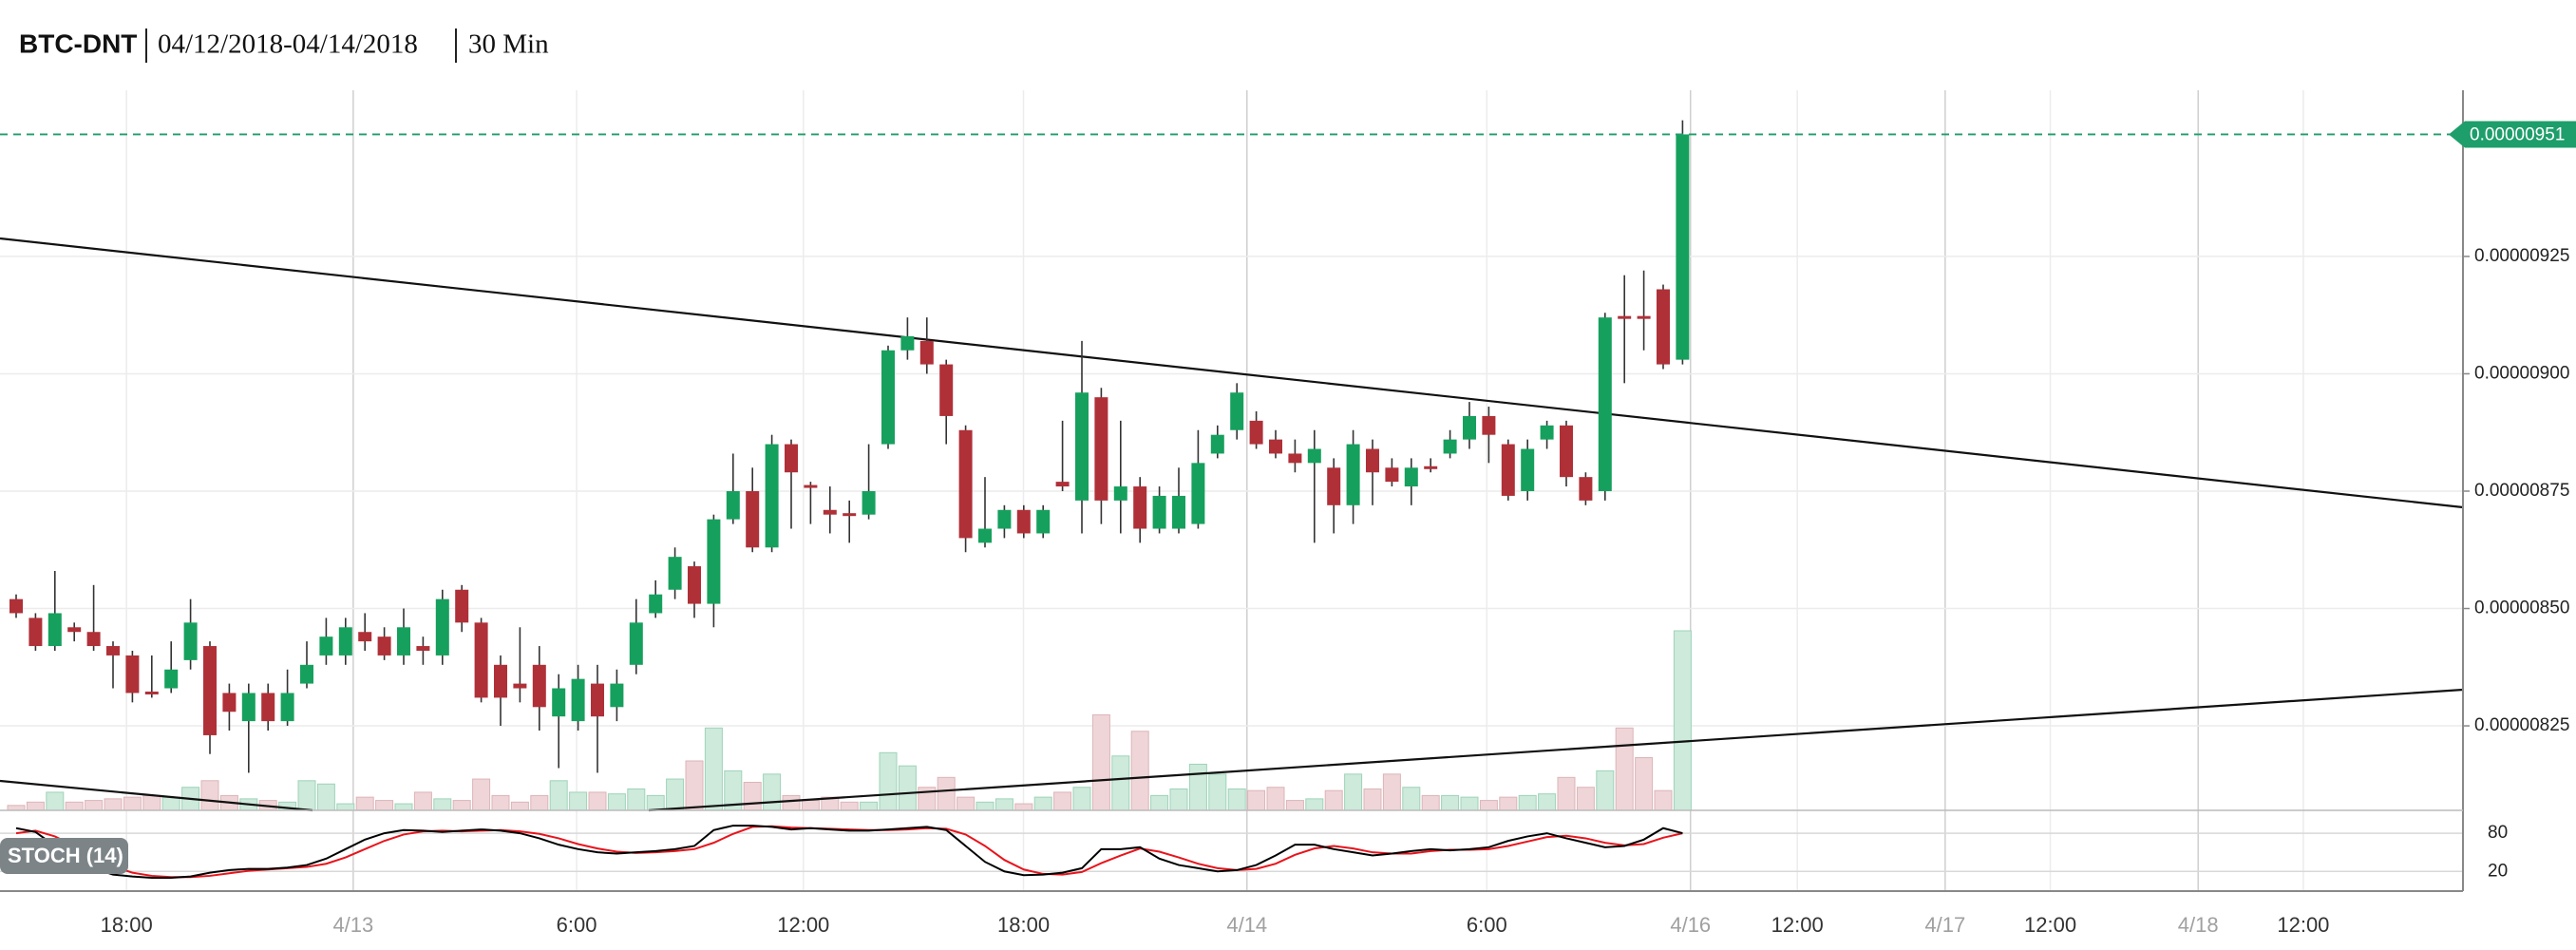 This screenshot has height=950, width=2576. I want to click on interval: 30 Min, so click(508, 44).